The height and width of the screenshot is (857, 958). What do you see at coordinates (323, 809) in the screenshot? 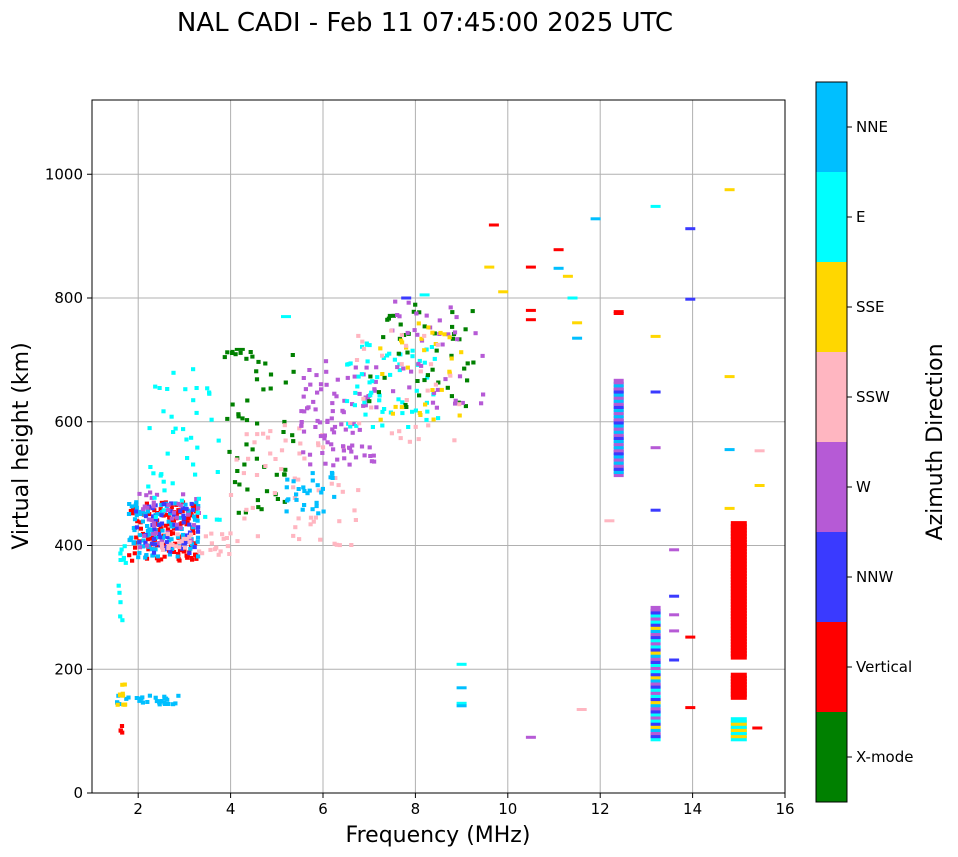
I see `x-tick-label: 6` at bounding box center [323, 809].